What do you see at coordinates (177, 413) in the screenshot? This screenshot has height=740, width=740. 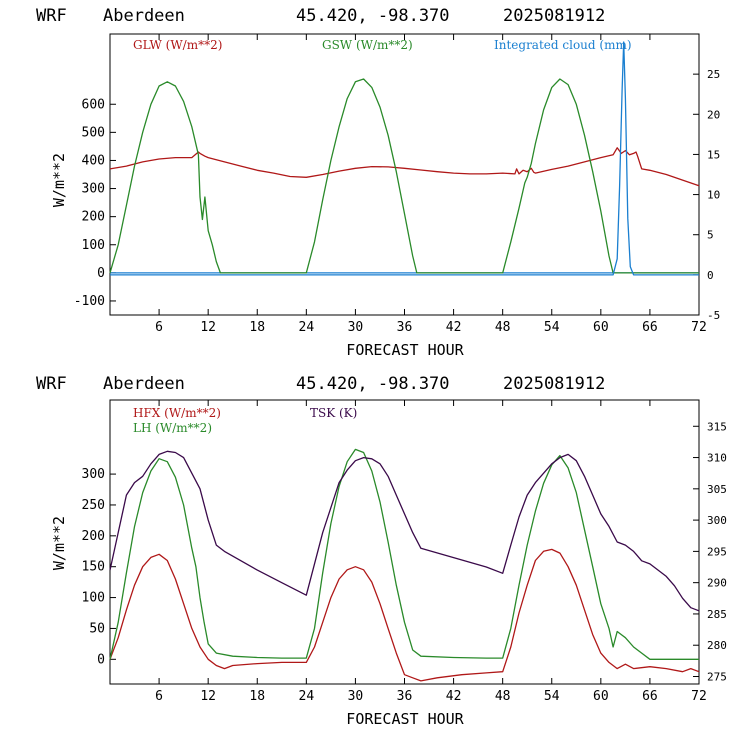 I see `legend-hfx: HFX (W/m**2)` at bounding box center [177, 413].